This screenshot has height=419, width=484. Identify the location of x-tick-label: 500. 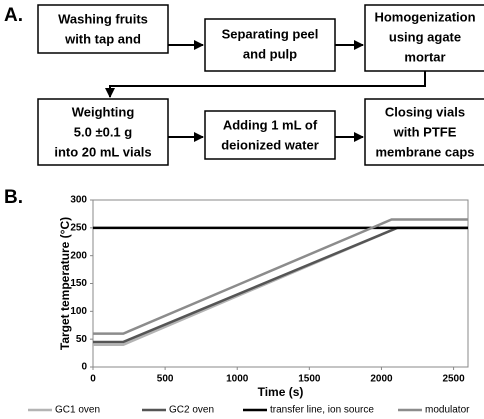
(165, 379).